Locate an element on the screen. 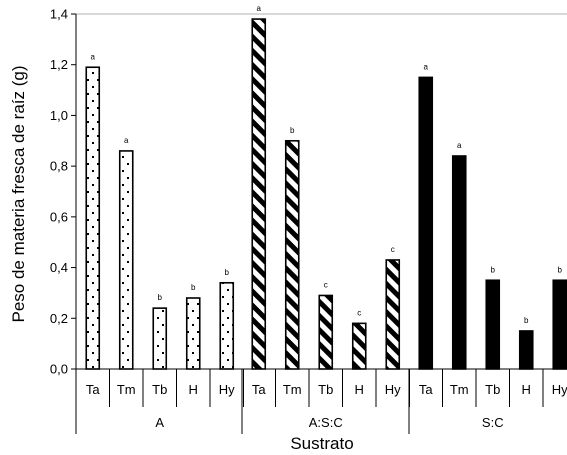  y-tick-label: 1,0 is located at coordinates (59, 115).